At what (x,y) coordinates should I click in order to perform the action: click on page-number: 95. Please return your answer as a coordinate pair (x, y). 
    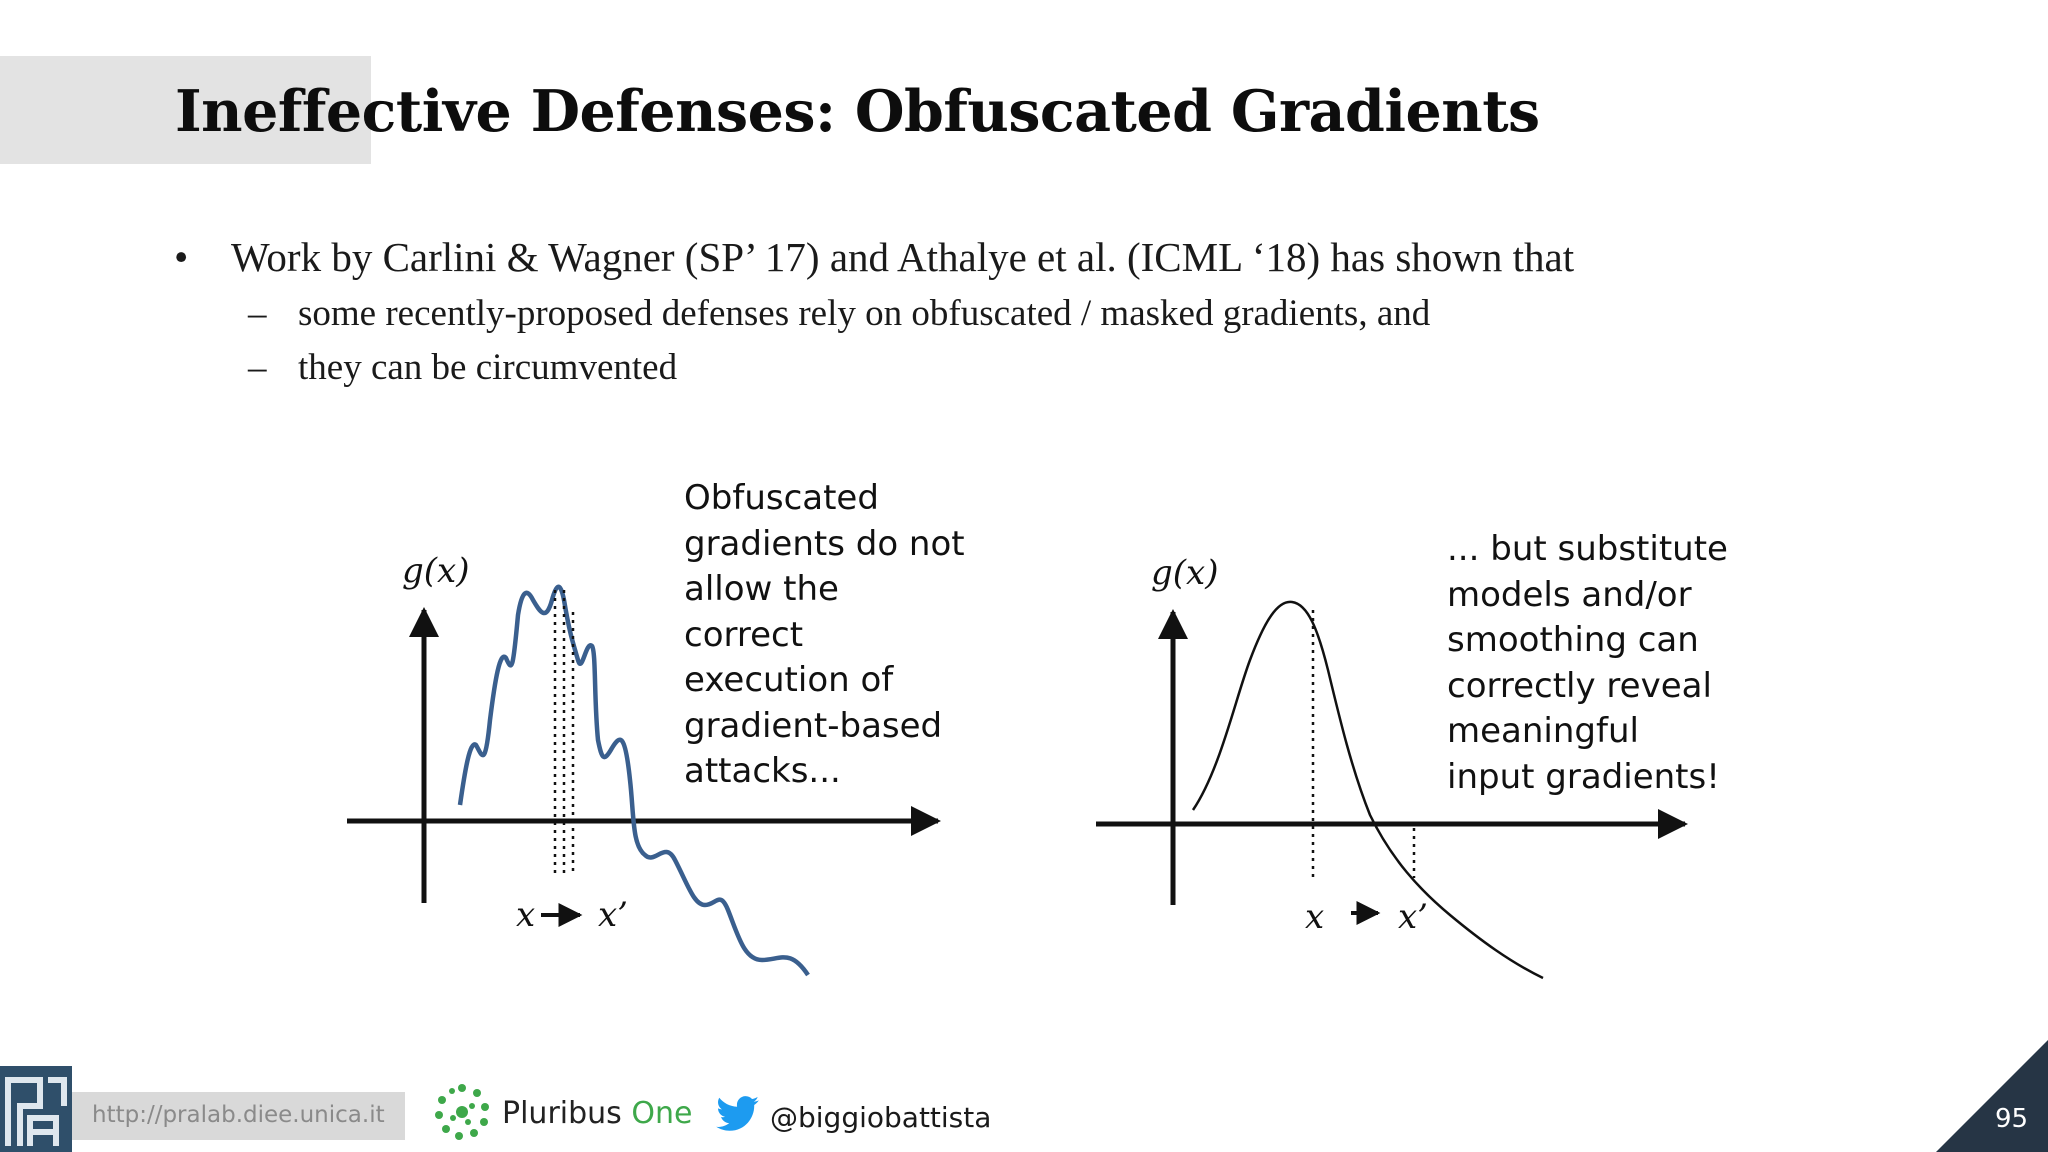
    Looking at the image, I should click on (2012, 1119).